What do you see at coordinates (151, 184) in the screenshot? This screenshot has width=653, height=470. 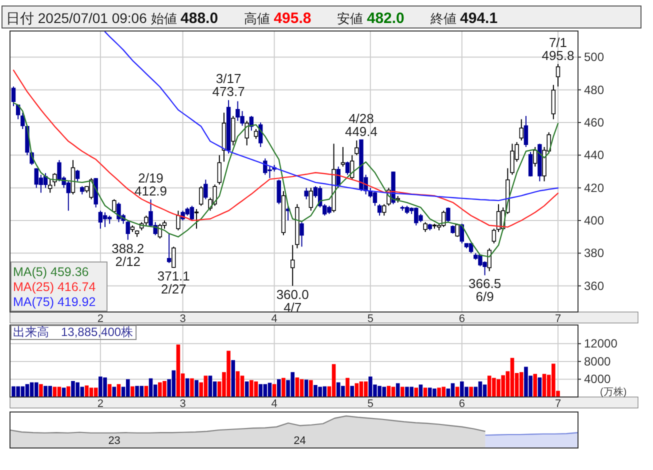 I see `annotation: 2/19 412.9` at bounding box center [151, 184].